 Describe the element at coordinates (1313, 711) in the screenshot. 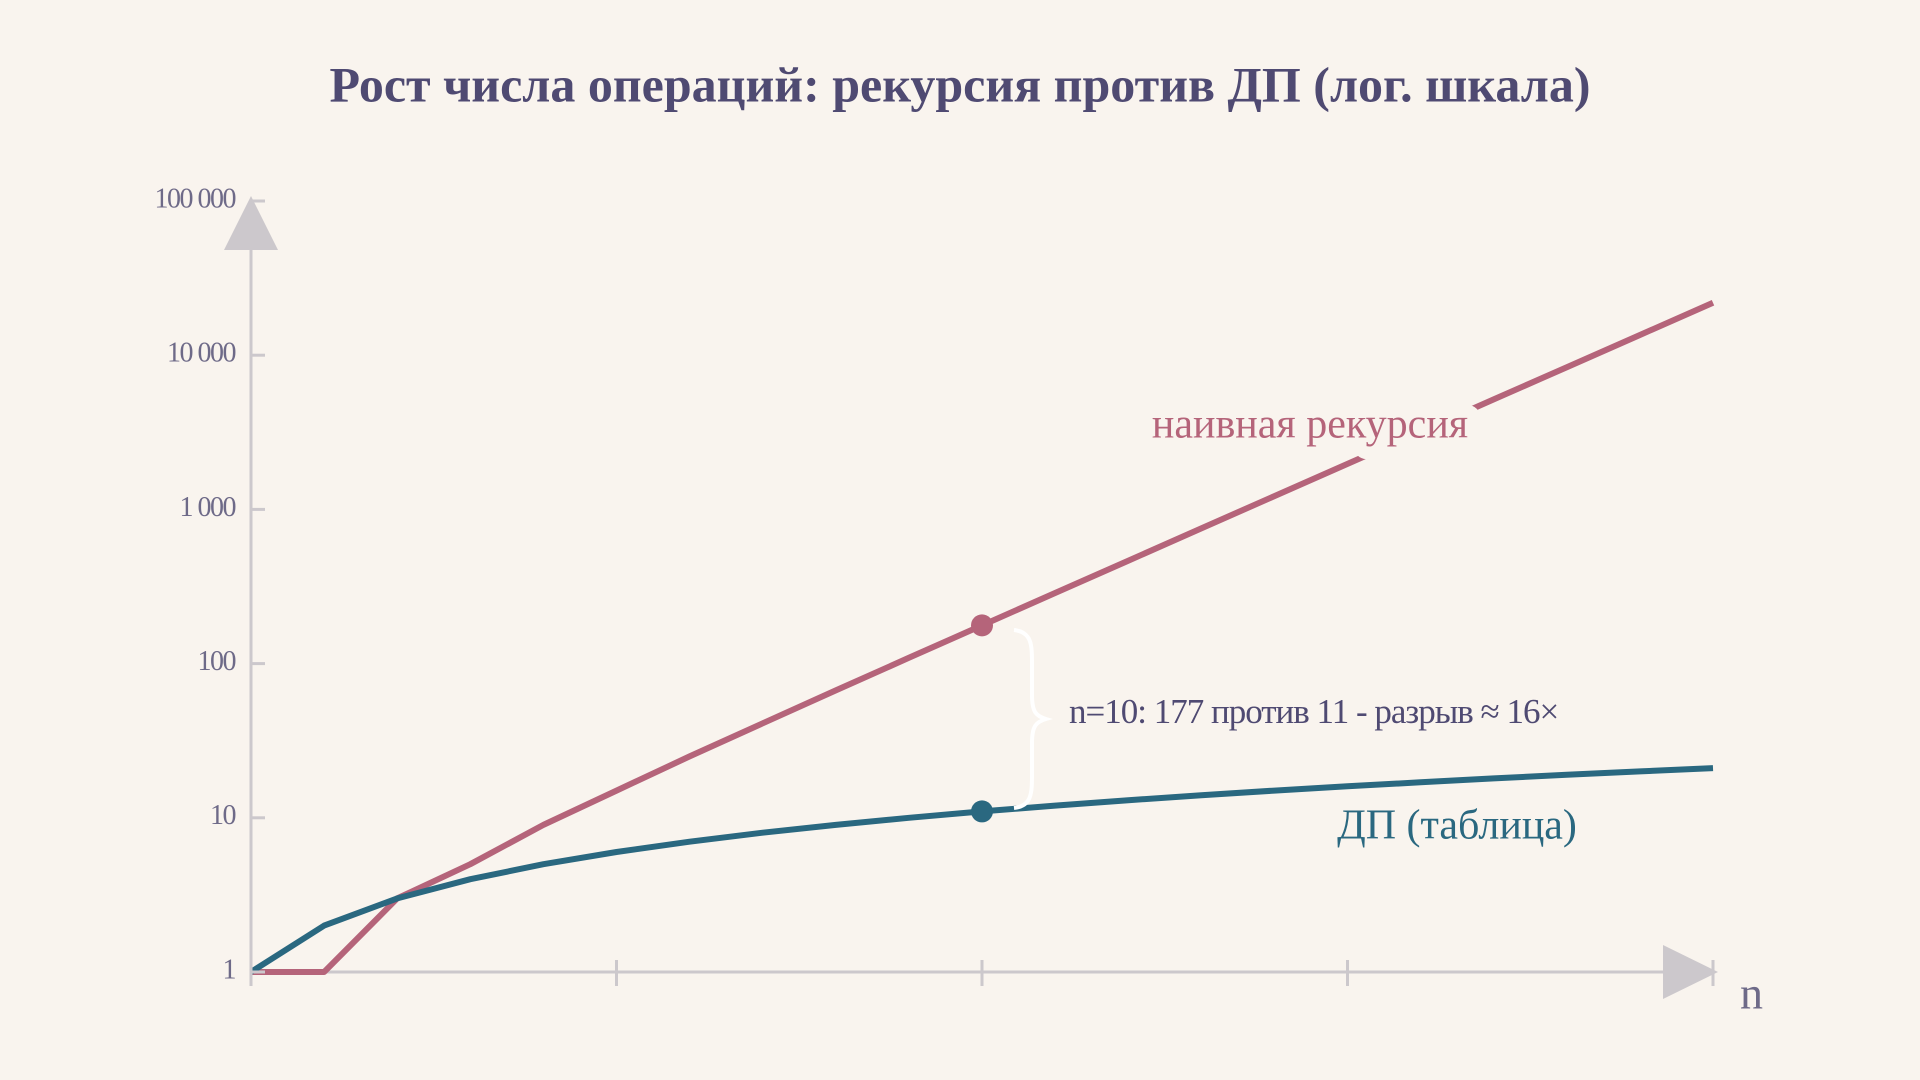

I see `annotation: n=10: 177 против 11 - разрыв ≈ 16×` at that location.